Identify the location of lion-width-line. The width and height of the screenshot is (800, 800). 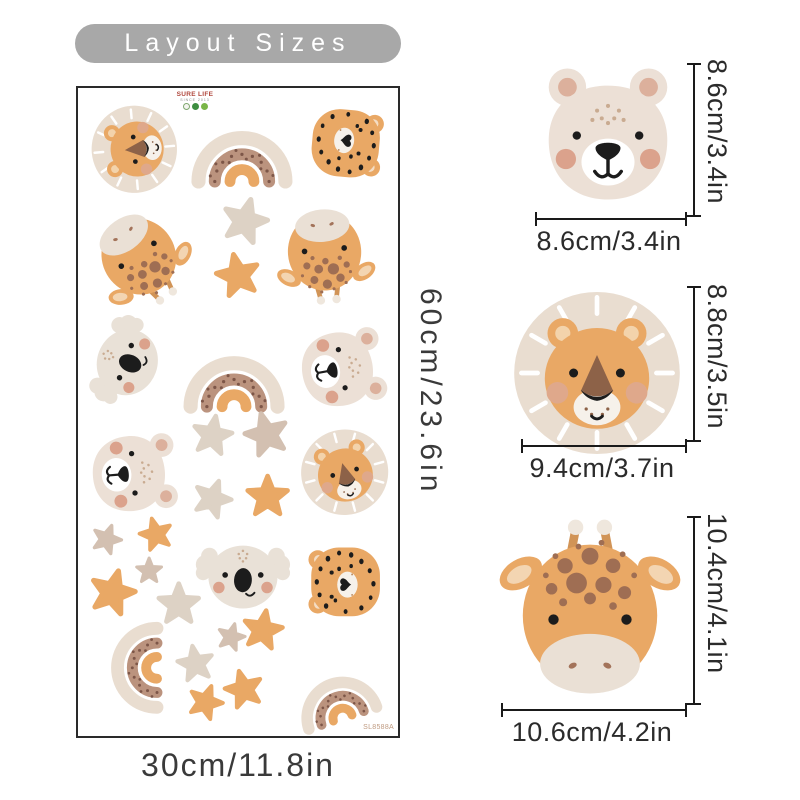
(604, 446).